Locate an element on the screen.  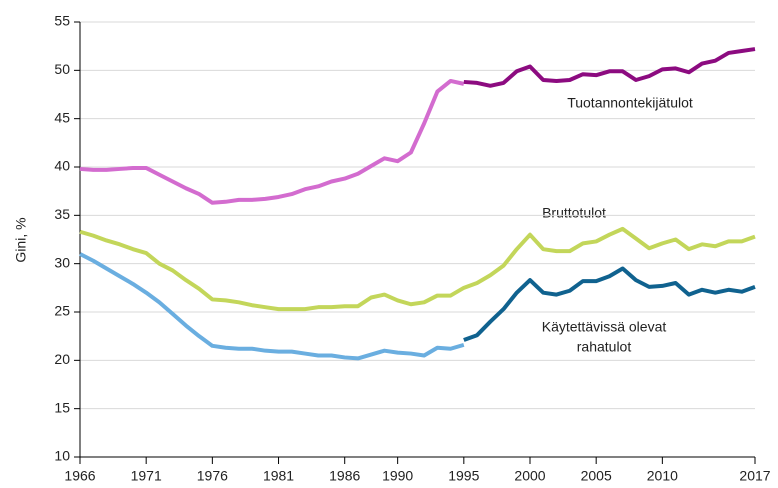
annotation: Tuotannontekijätulot is located at coordinates (630, 103).